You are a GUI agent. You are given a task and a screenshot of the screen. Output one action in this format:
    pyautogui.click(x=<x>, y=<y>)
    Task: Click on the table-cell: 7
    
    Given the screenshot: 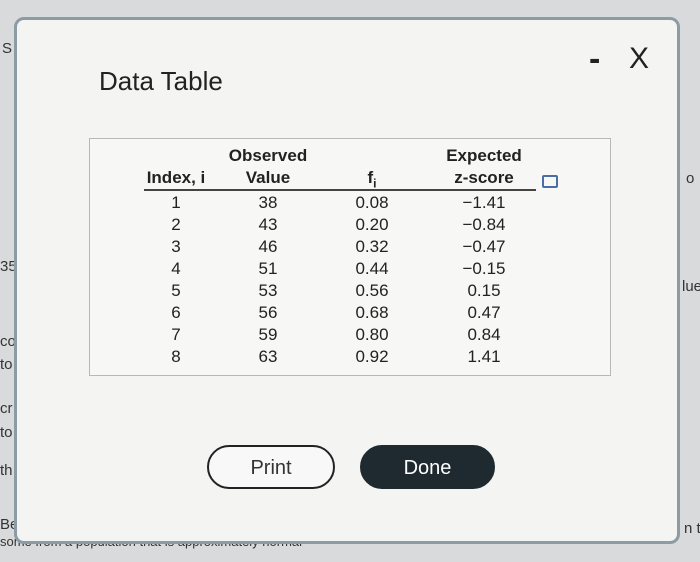 What is the action you would take?
    pyautogui.click(x=176, y=334)
    